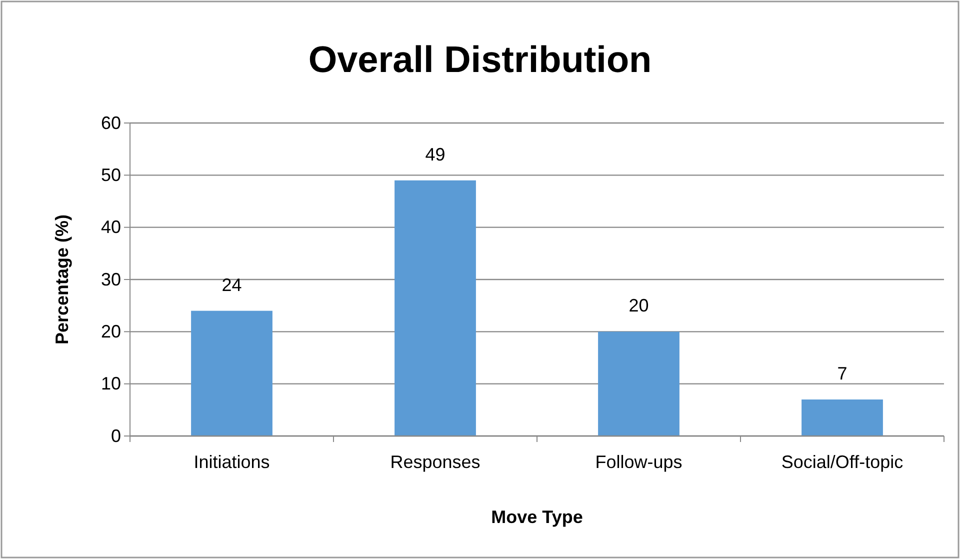 This screenshot has width=960, height=559. I want to click on y-tick-label: 30, so click(110, 279).